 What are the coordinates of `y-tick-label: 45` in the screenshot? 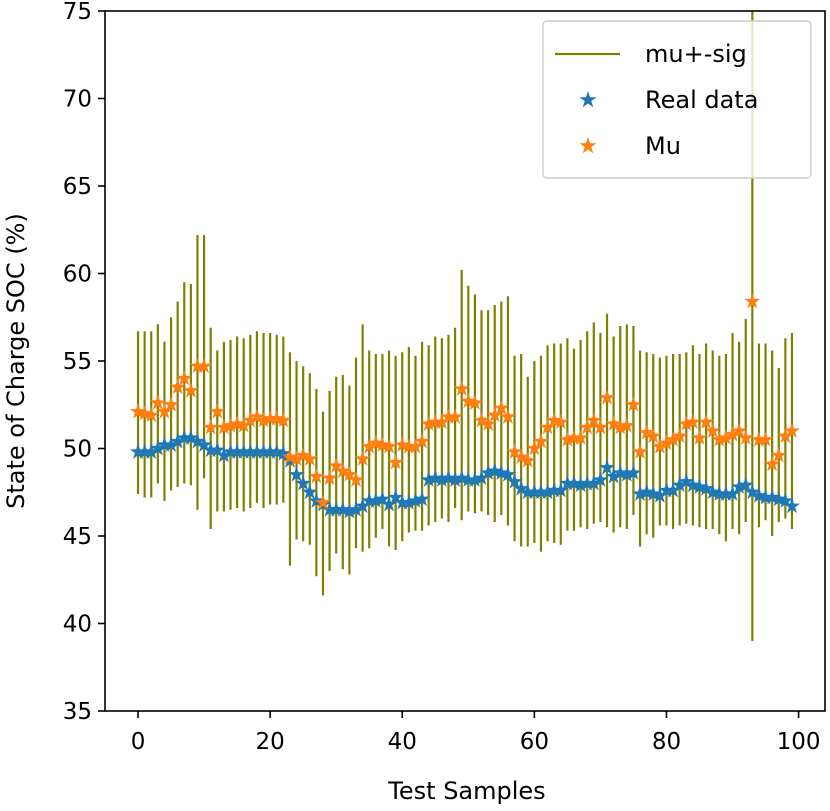 It's located at (77, 537).